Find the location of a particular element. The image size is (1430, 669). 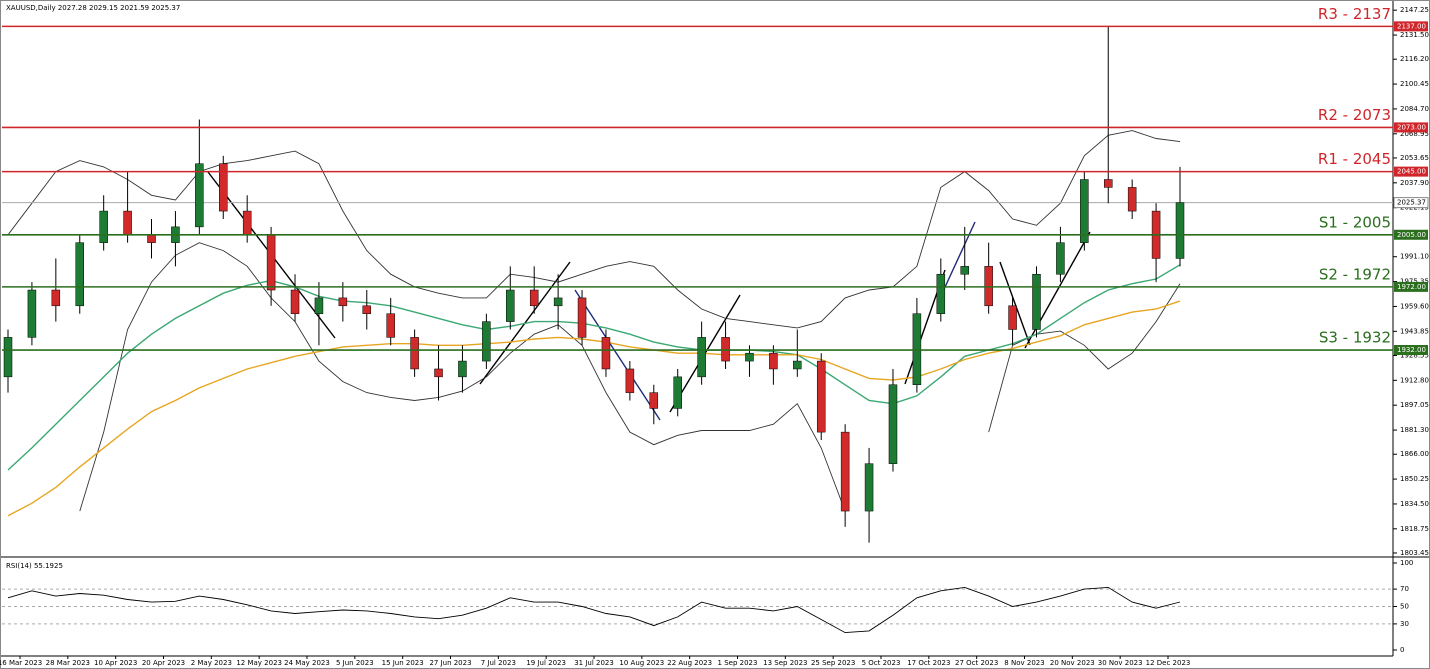

rsi-tick-label: 30 is located at coordinates (1404, 624).